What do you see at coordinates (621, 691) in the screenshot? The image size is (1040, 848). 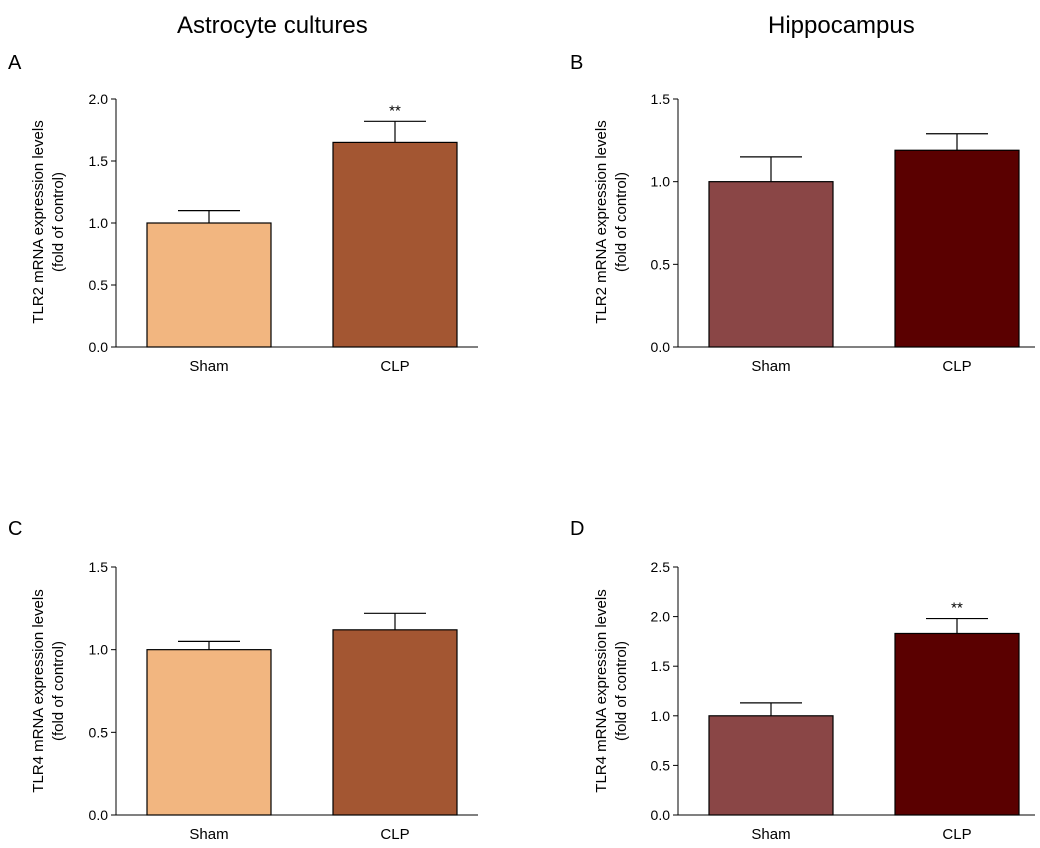 I see `panel-d-y-axis-label-sub: (fold of control)` at bounding box center [621, 691].